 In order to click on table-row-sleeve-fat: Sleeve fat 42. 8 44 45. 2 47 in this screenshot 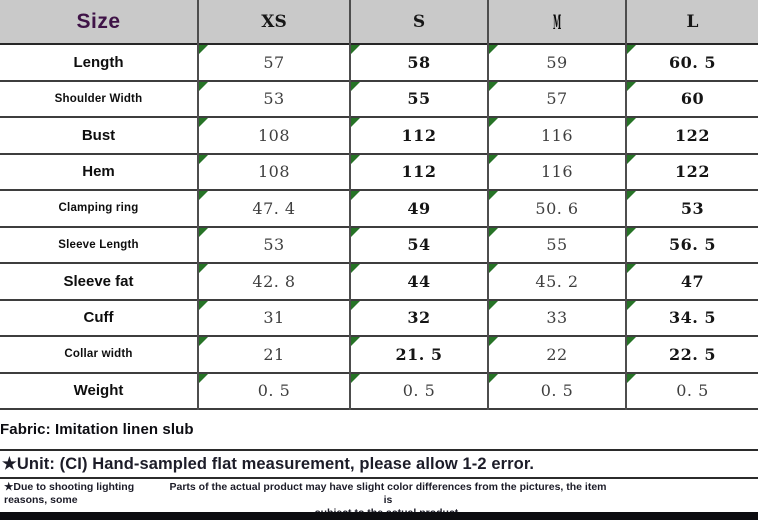, I will do `click(379, 281)`.